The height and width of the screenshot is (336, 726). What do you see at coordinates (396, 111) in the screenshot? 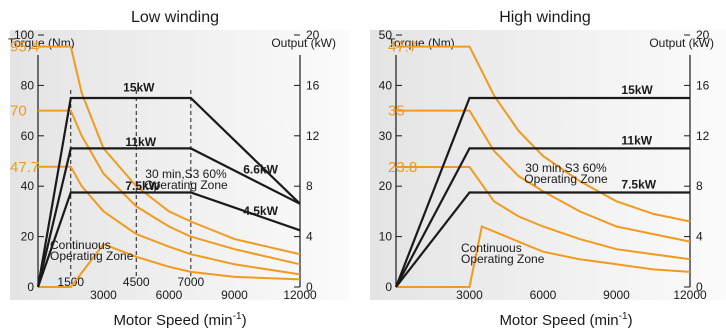
I see `torque-highlight-label: 35` at bounding box center [396, 111].